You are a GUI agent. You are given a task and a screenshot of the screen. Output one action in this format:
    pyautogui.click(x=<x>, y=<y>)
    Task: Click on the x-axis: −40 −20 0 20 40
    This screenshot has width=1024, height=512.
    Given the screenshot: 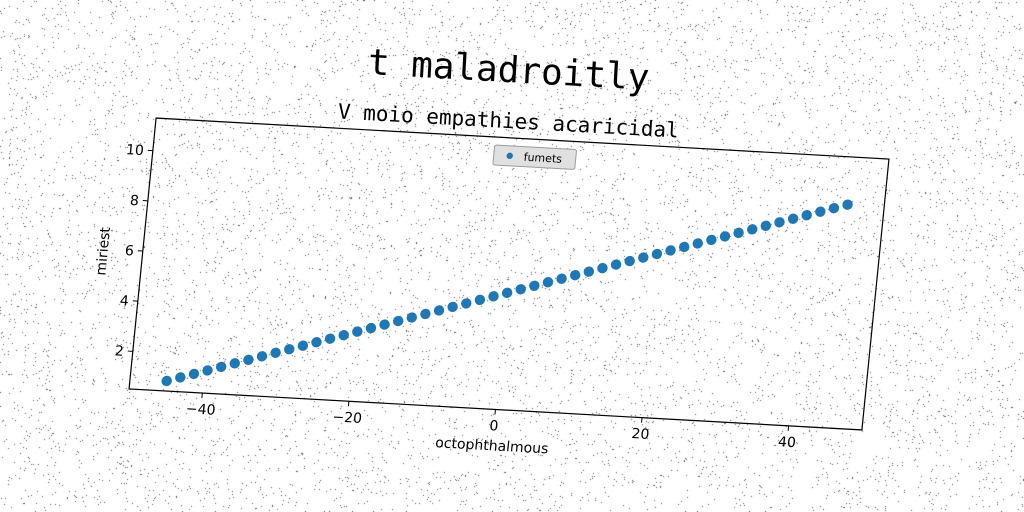 What is the action you would take?
    pyautogui.click(x=491, y=422)
    